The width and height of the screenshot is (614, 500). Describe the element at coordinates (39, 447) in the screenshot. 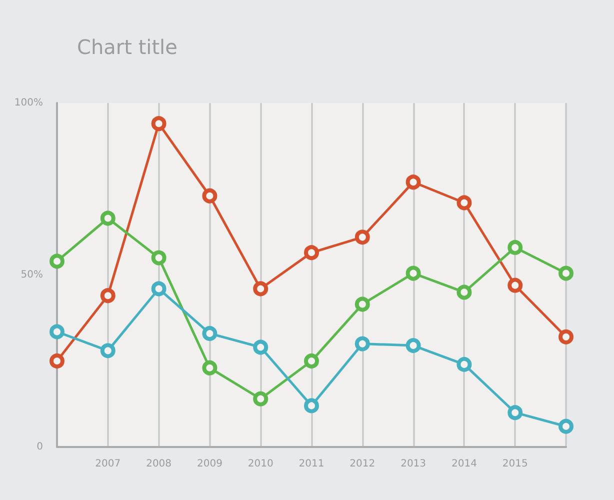

I see `y-tick-label: 0` at that location.